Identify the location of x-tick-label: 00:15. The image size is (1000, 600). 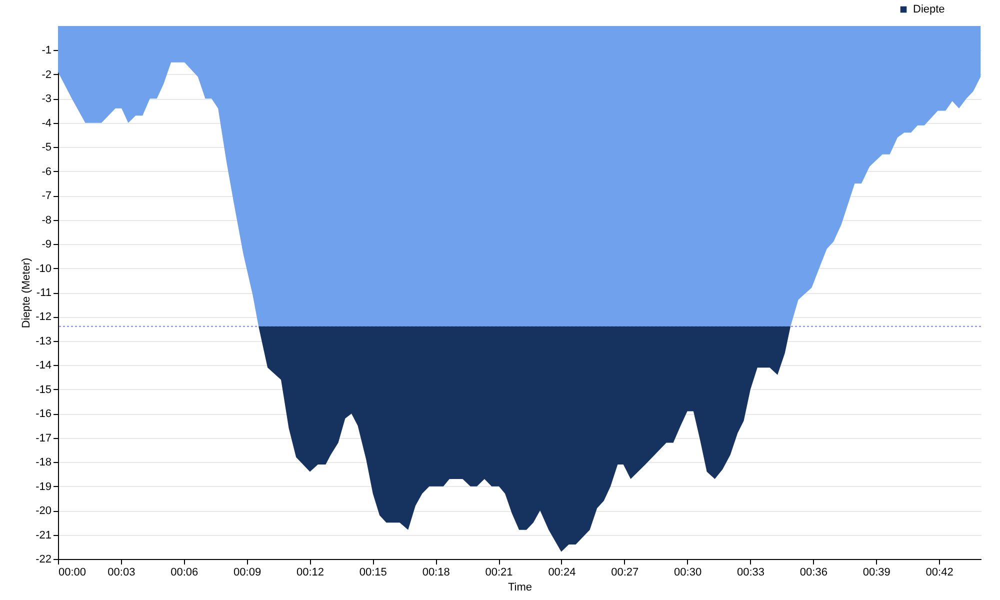
(373, 572).